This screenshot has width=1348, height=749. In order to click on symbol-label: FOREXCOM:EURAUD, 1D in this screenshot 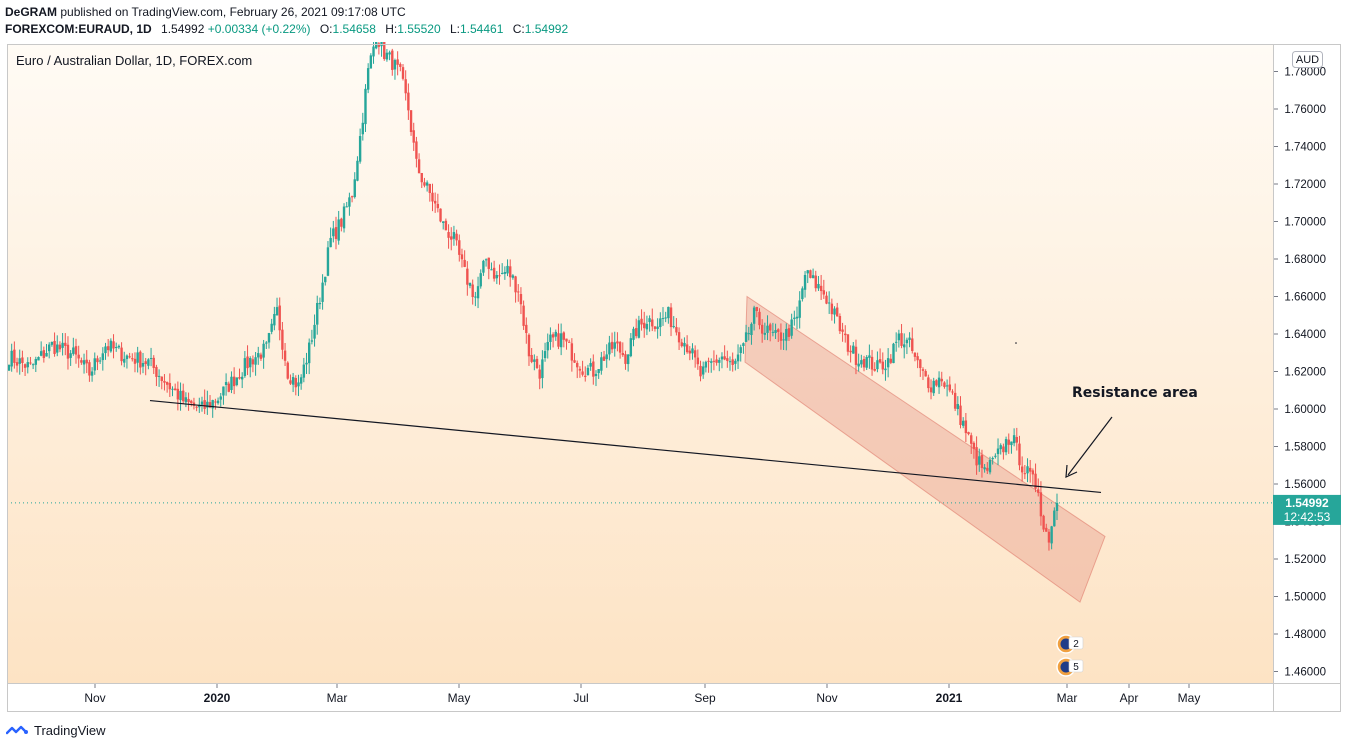, I will do `click(78, 29)`.